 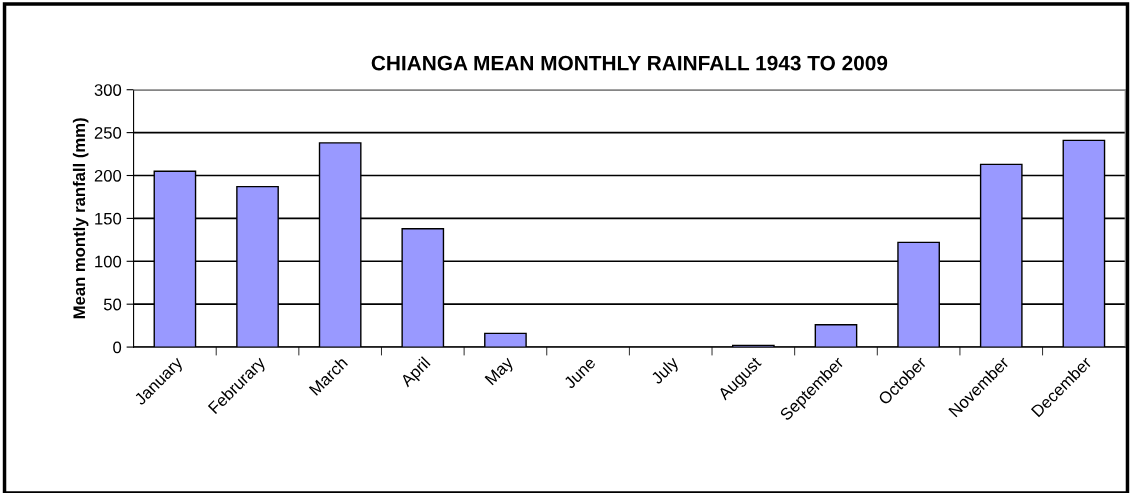 What do you see at coordinates (108, 175) in the screenshot?
I see `y-tick-label: 200` at bounding box center [108, 175].